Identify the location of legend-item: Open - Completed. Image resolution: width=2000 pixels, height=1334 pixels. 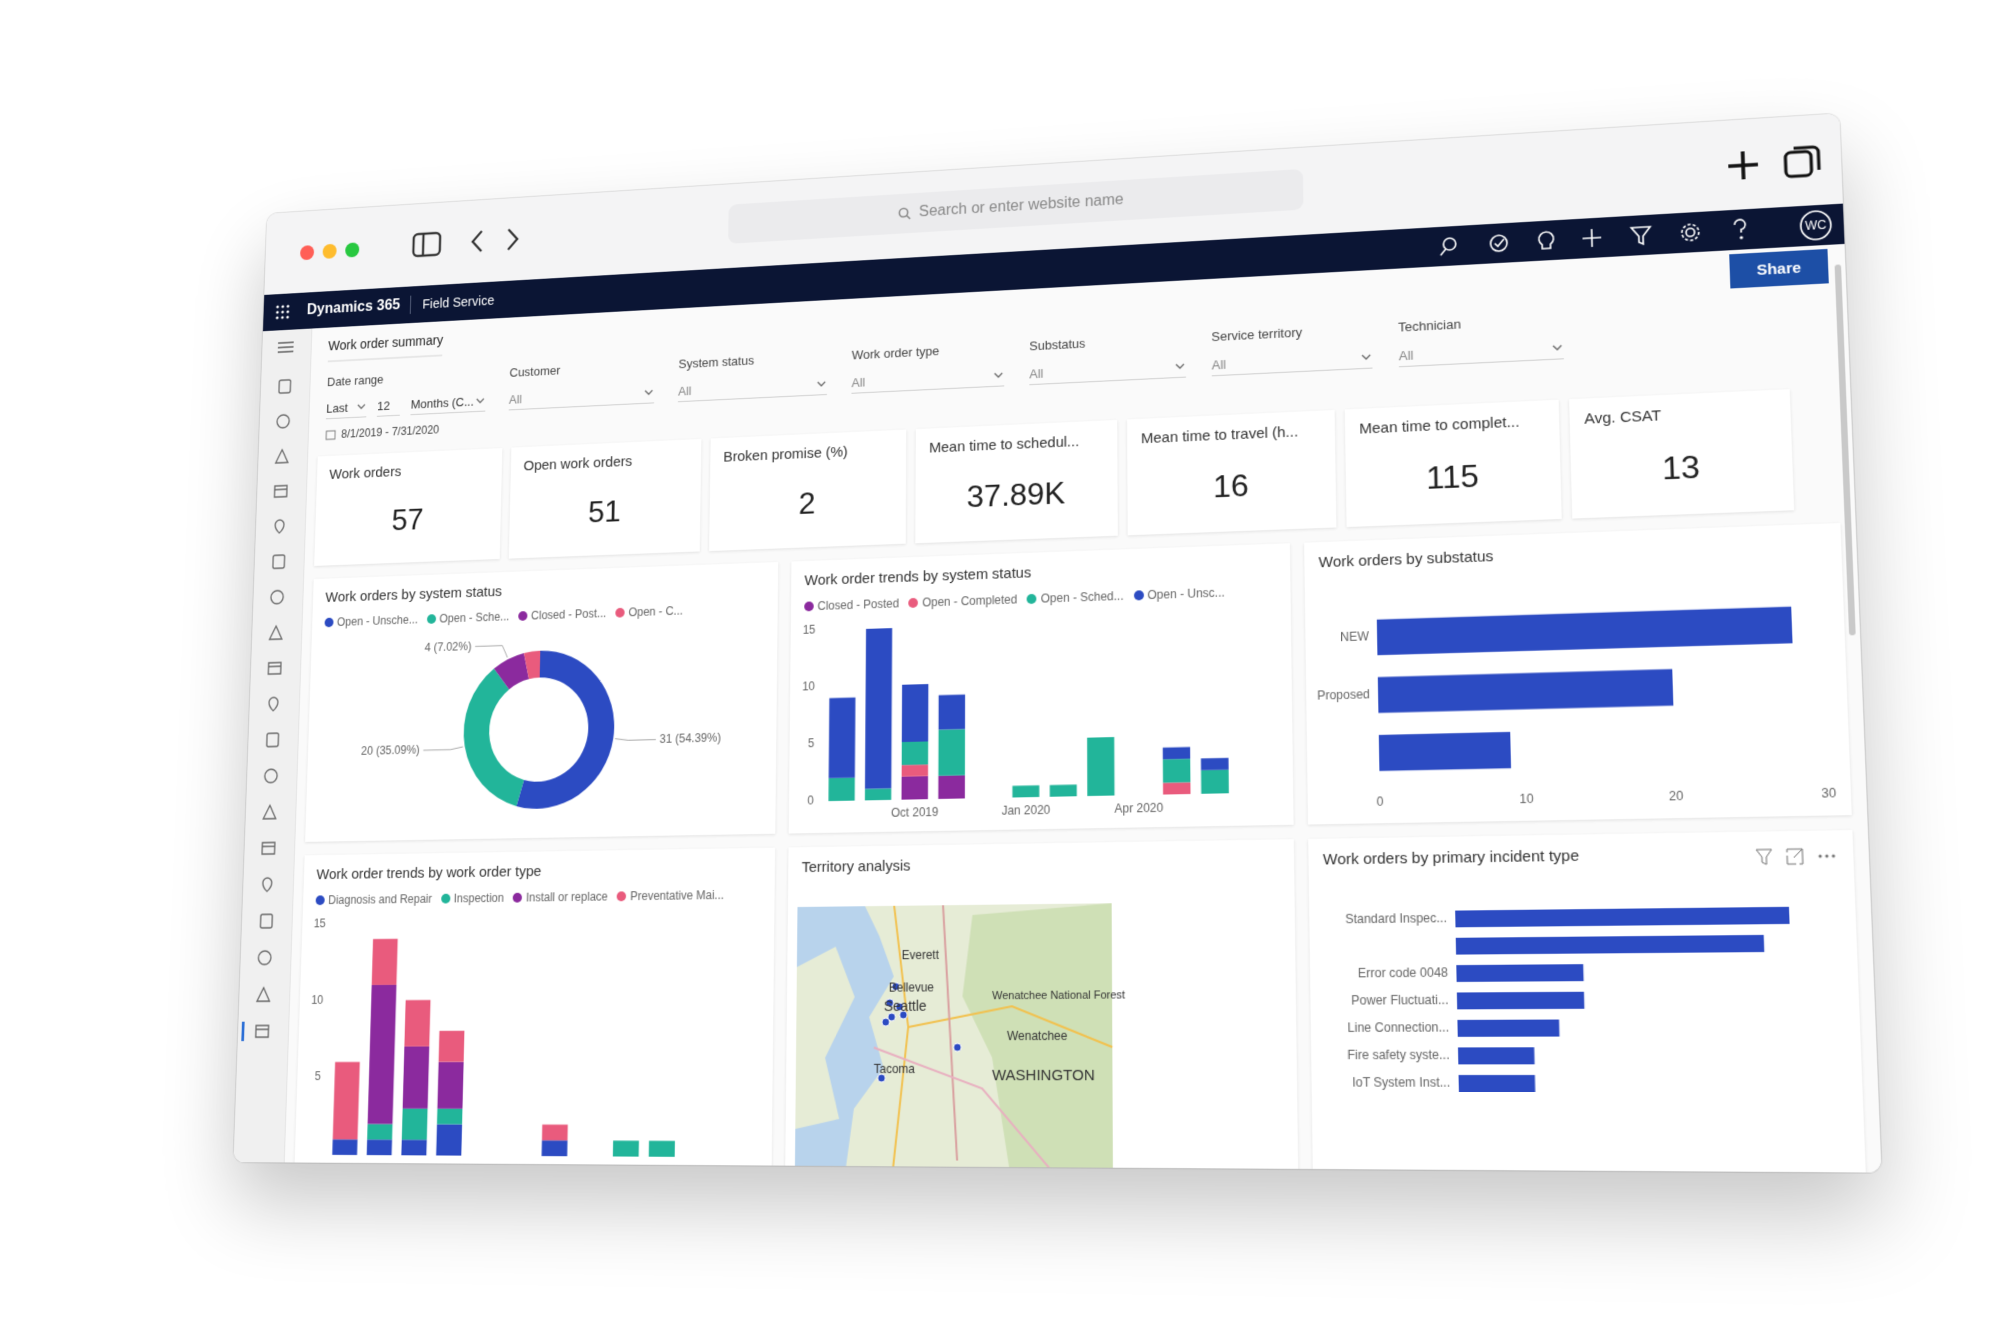
(962, 601).